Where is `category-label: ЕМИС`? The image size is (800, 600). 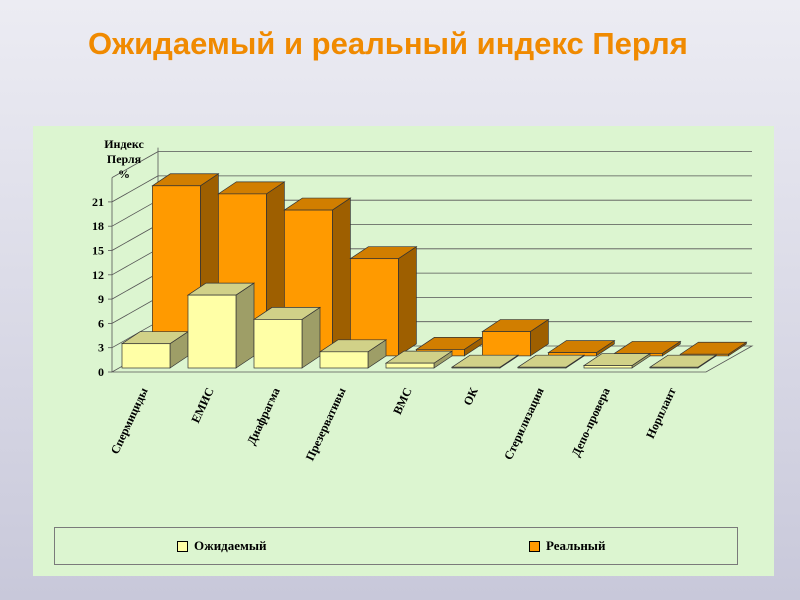
category-label: ЕМИС is located at coordinates (202, 405).